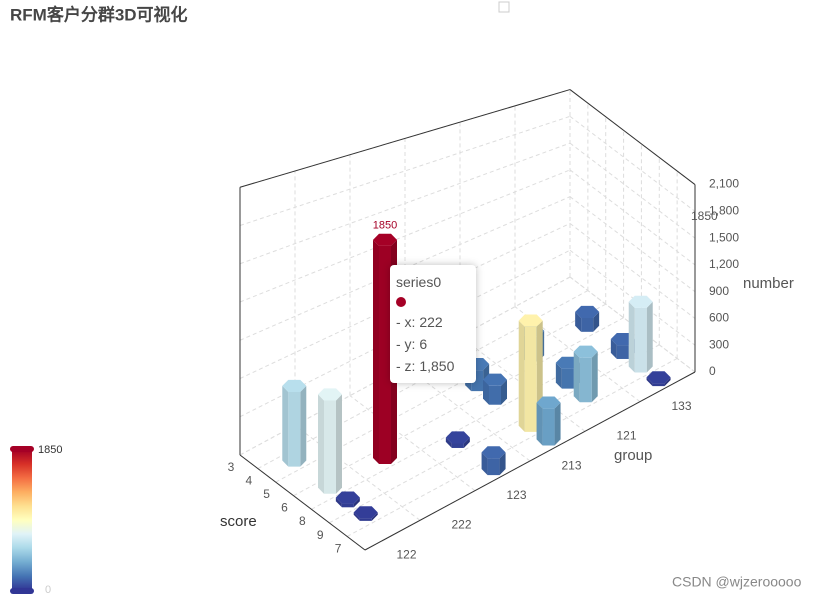 The width and height of the screenshot is (840, 602). What do you see at coordinates (504, 7) in the screenshot?
I see `toolbox-icon` at bounding box center [504, 7].